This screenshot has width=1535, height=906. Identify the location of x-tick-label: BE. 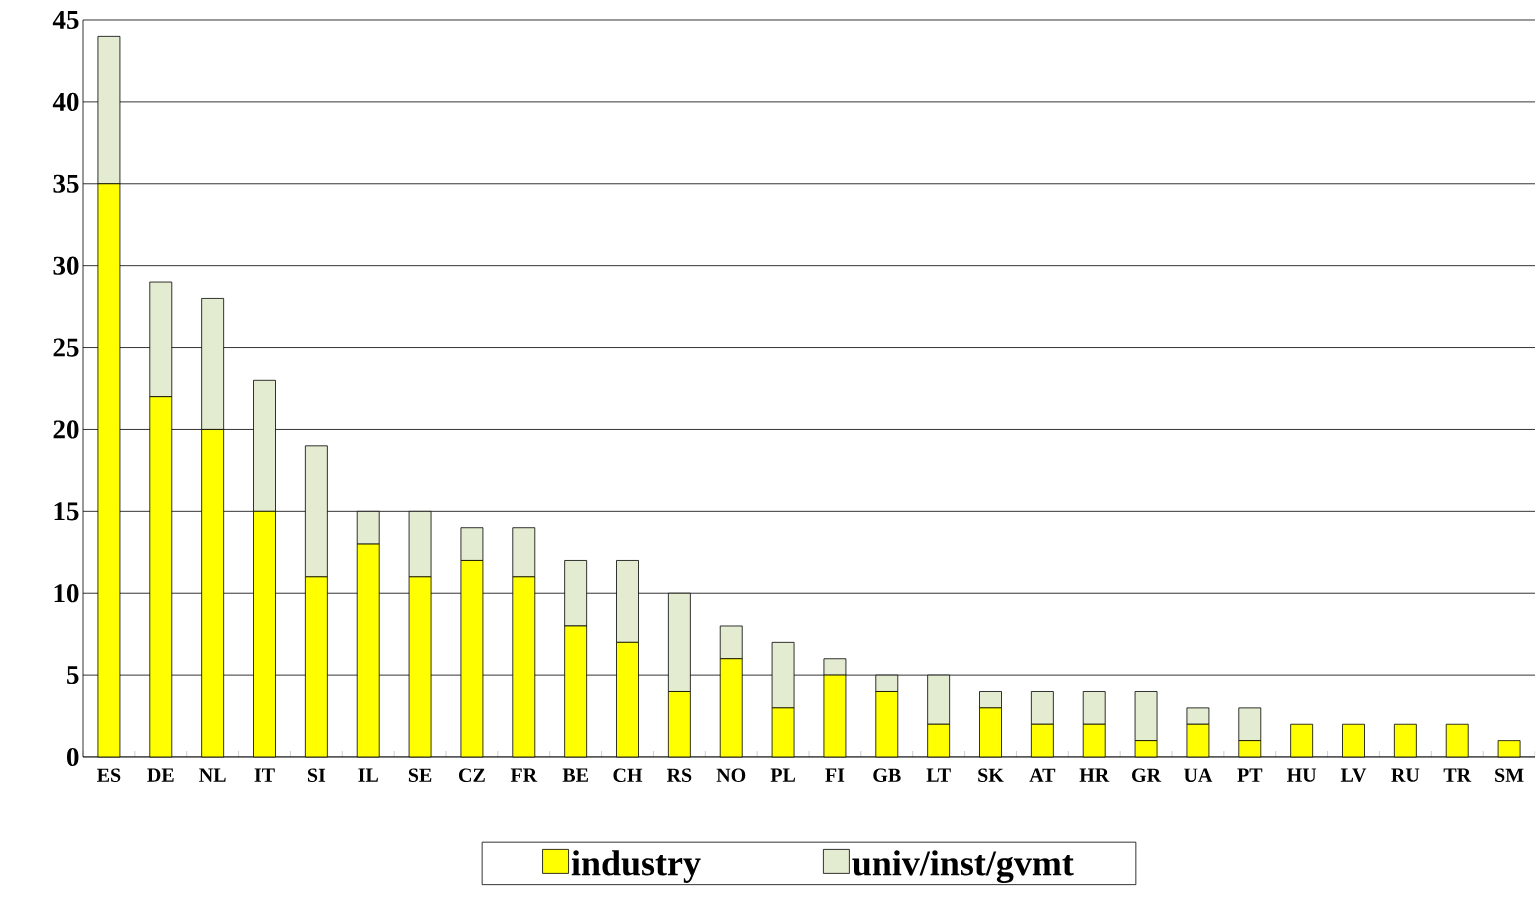
(575, 775).